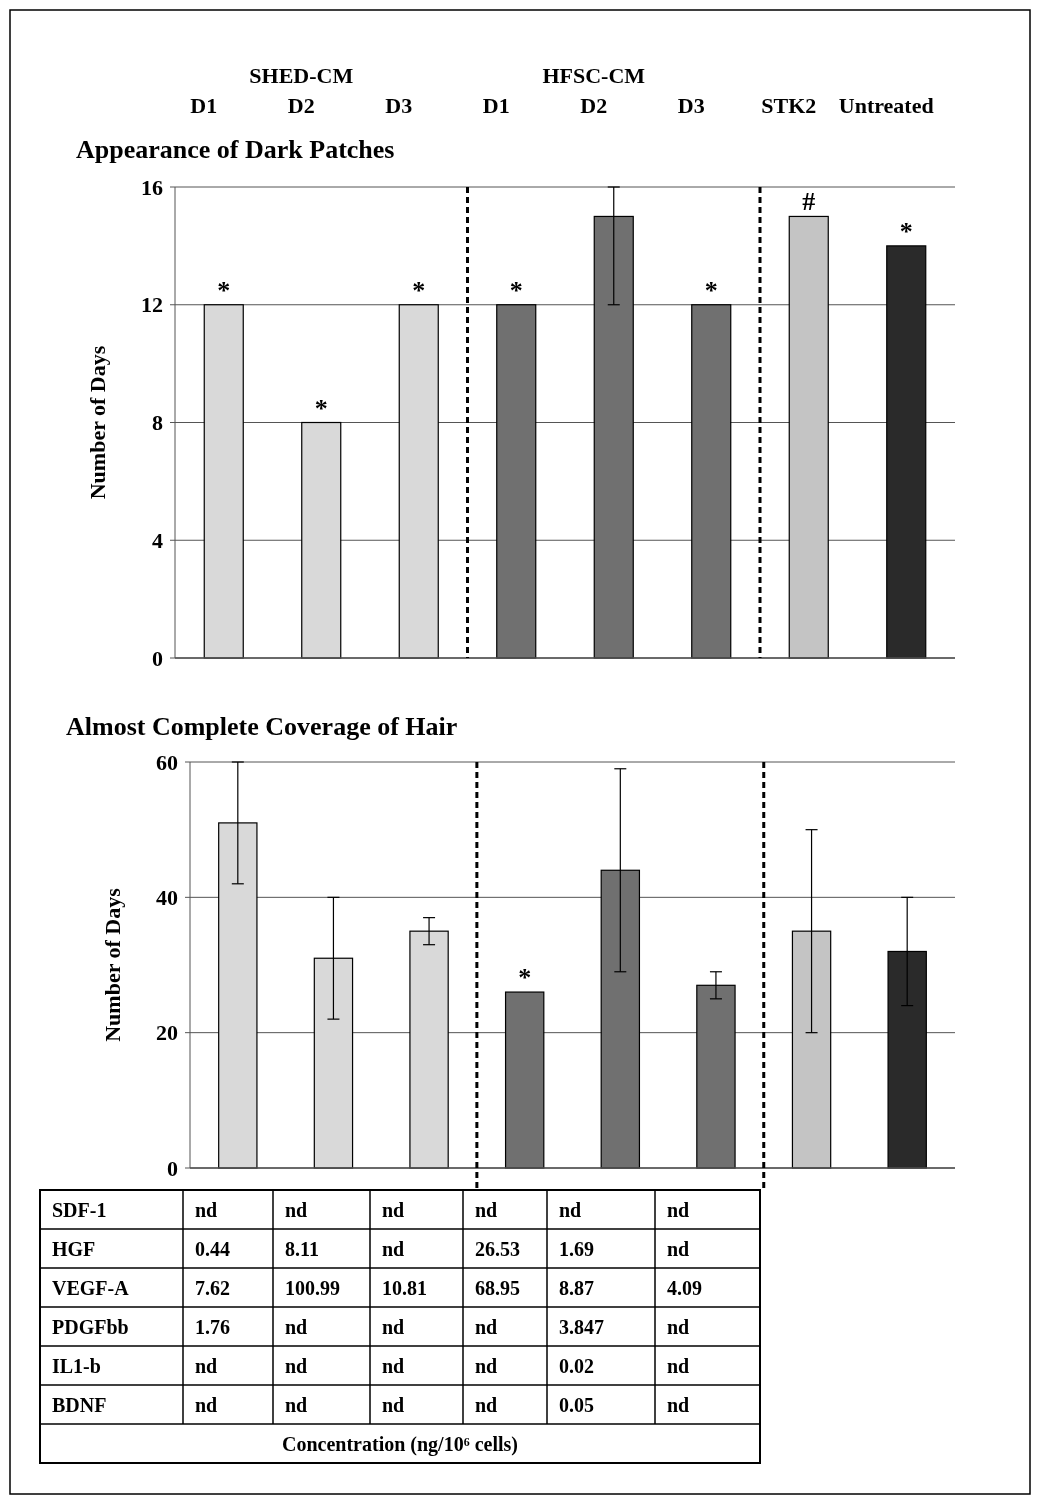 The height and width of the screenshot is (1504, 1040). Describe the element at coordinates (684, 1287) in the screenshot. I see `text: 4.09` at that location.